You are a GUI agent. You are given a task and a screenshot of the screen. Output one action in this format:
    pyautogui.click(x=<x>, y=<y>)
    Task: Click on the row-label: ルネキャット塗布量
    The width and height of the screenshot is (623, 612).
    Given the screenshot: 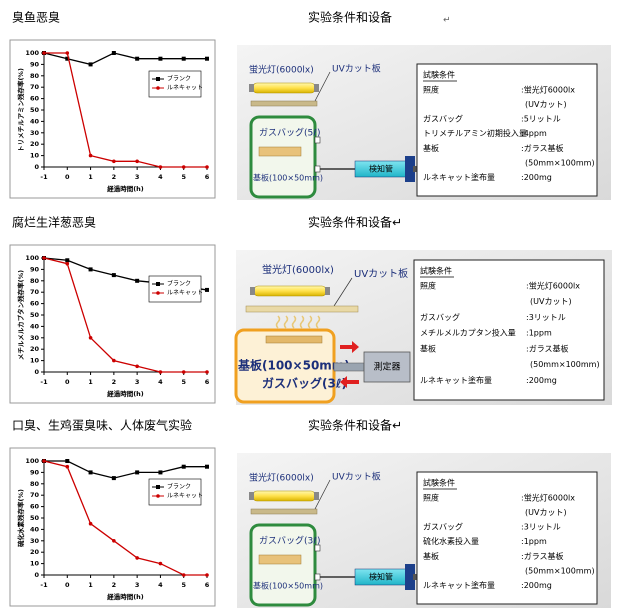 What is the action you would take?
    pyautogui.click(x=459, y=177)
    